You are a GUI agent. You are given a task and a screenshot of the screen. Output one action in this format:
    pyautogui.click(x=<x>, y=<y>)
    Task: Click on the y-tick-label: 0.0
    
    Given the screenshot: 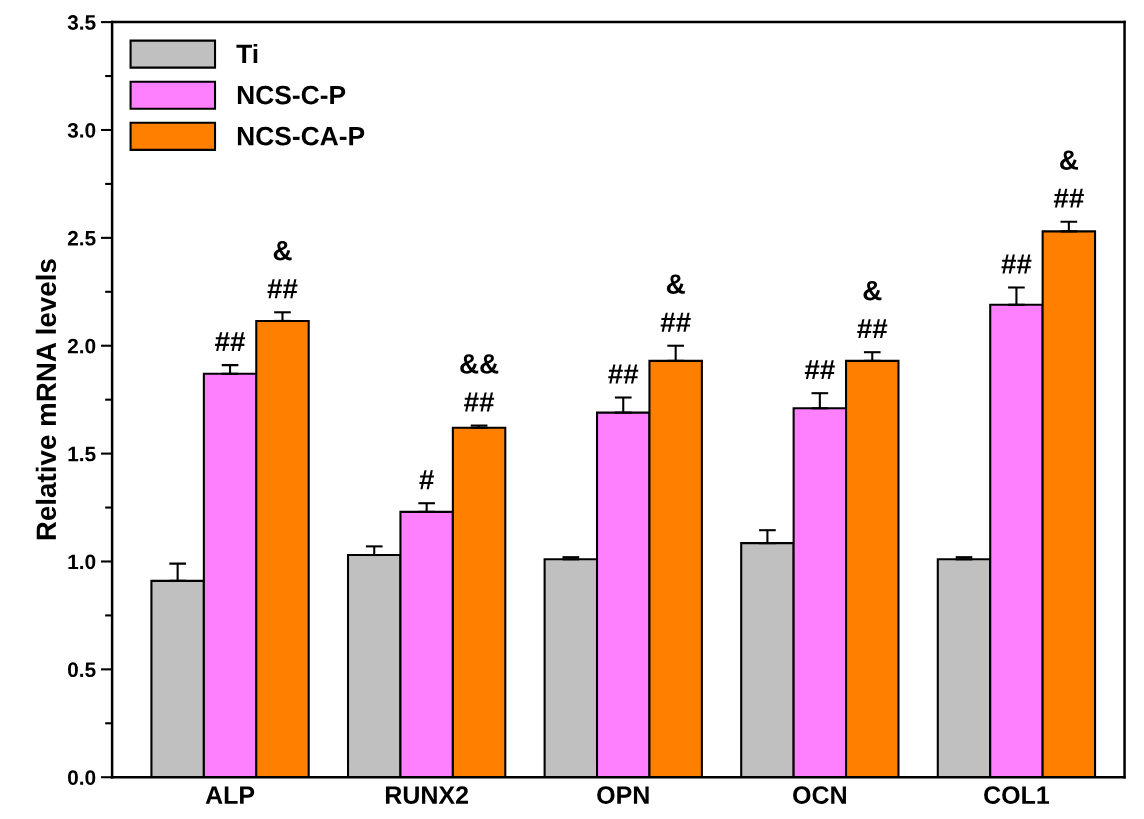 What is the action you would take?
    pyautogui.click(x=82, y=777)
    